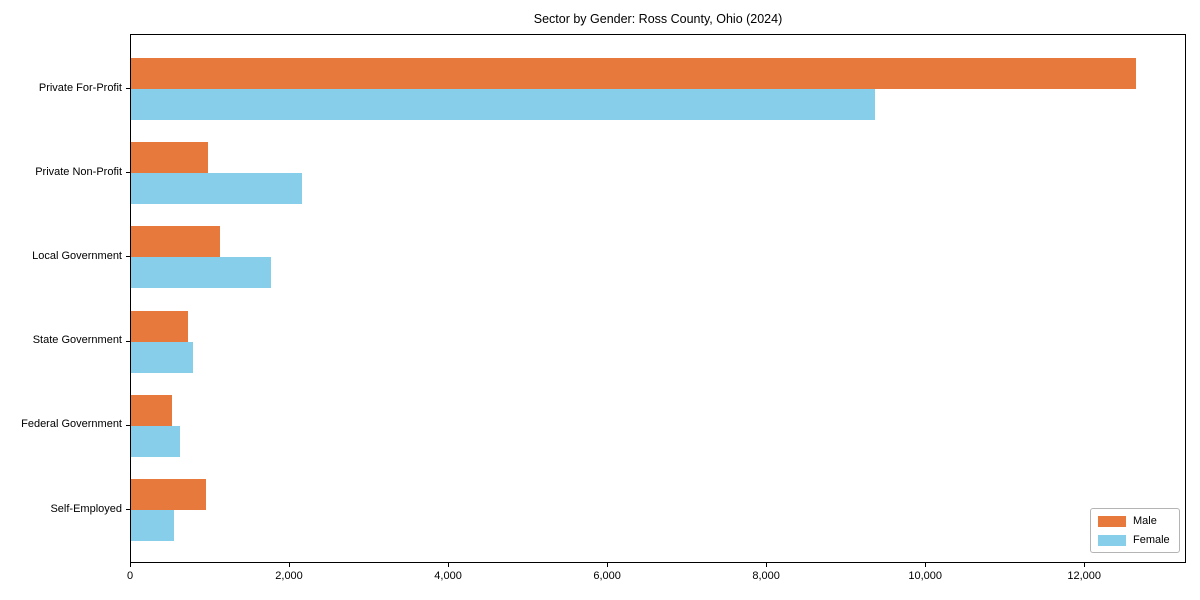 The width and height of the screenshot is (1200, 600). I want to click on xtick-label-4-000: 4,000, so click(448, 576).